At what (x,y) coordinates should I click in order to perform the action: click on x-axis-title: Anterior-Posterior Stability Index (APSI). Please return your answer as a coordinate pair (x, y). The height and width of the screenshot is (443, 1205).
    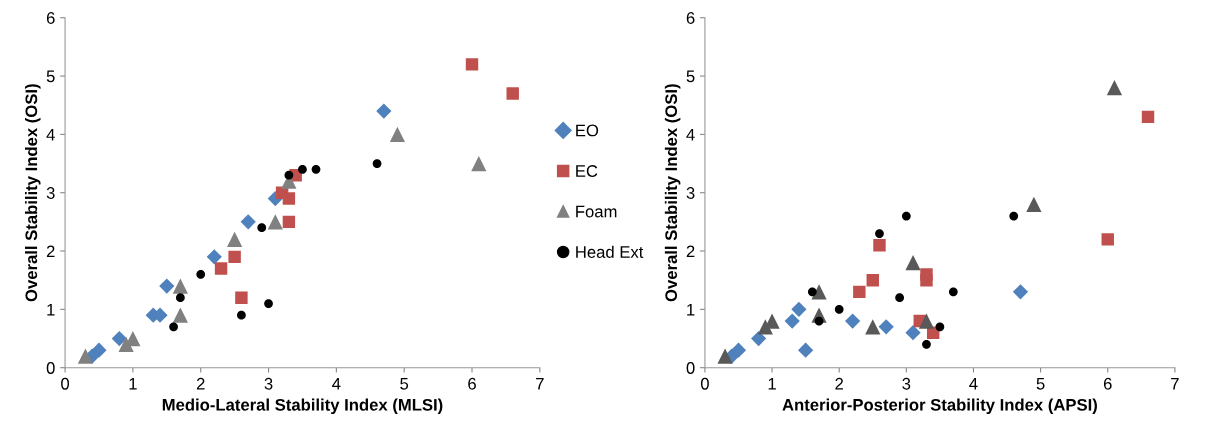
    Looking at the image, I should click on (939, 406).